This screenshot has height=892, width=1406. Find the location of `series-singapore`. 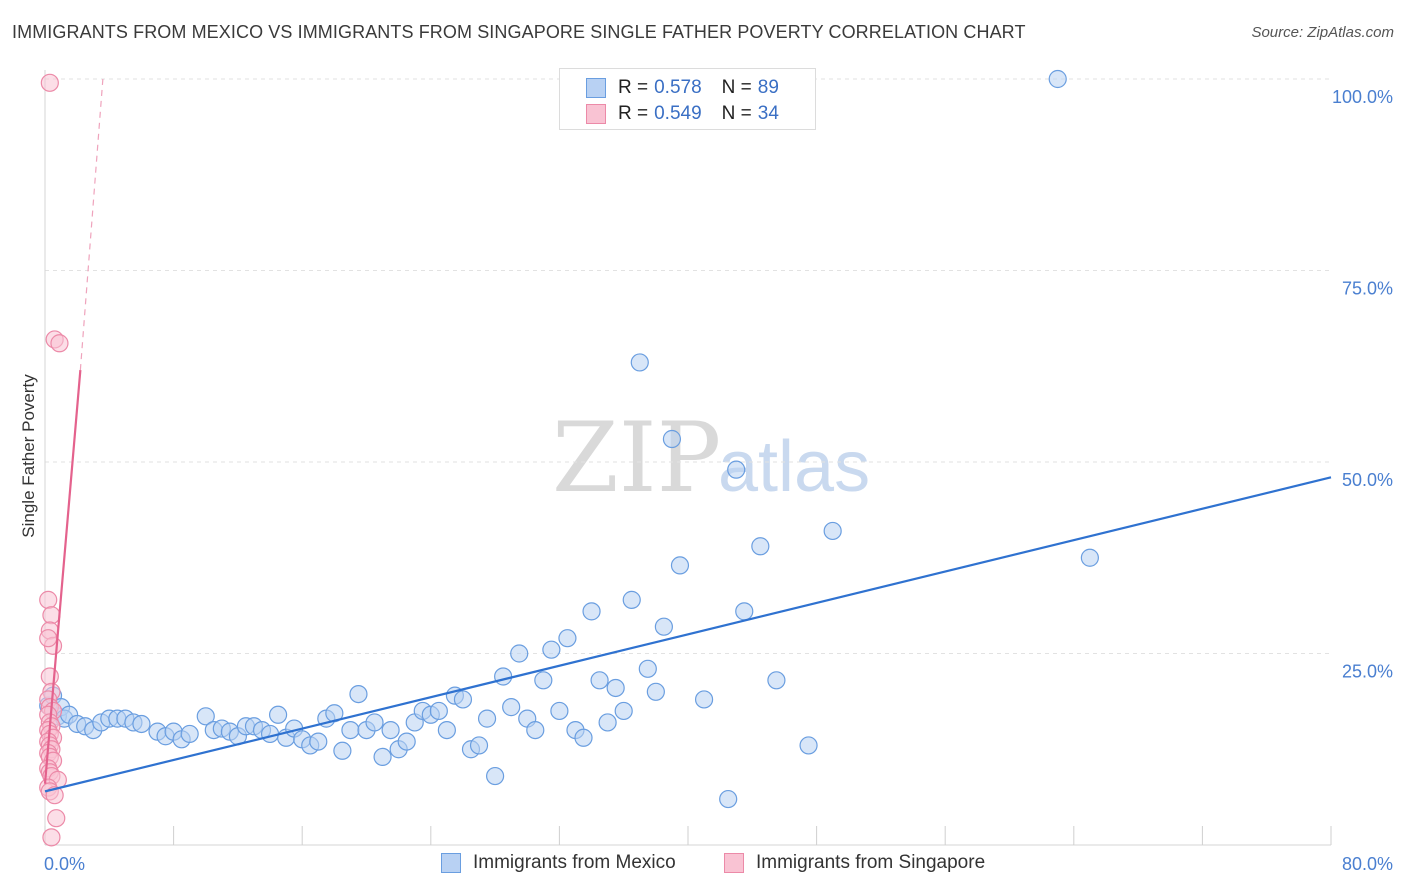

series-singapore is located at coordinates (54, 460).